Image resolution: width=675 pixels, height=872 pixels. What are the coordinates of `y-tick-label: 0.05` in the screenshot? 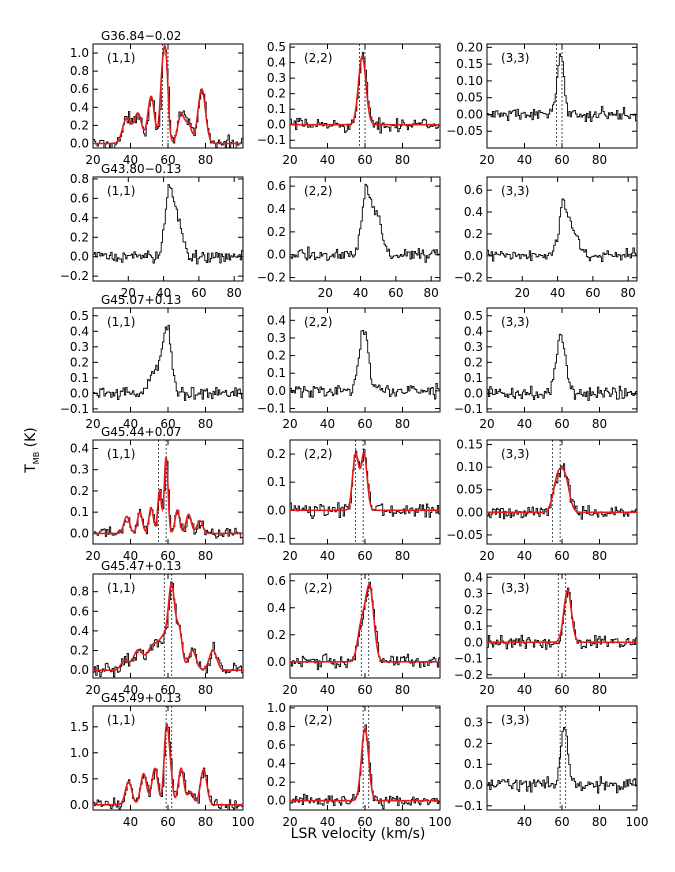 It's located at (469, 98).